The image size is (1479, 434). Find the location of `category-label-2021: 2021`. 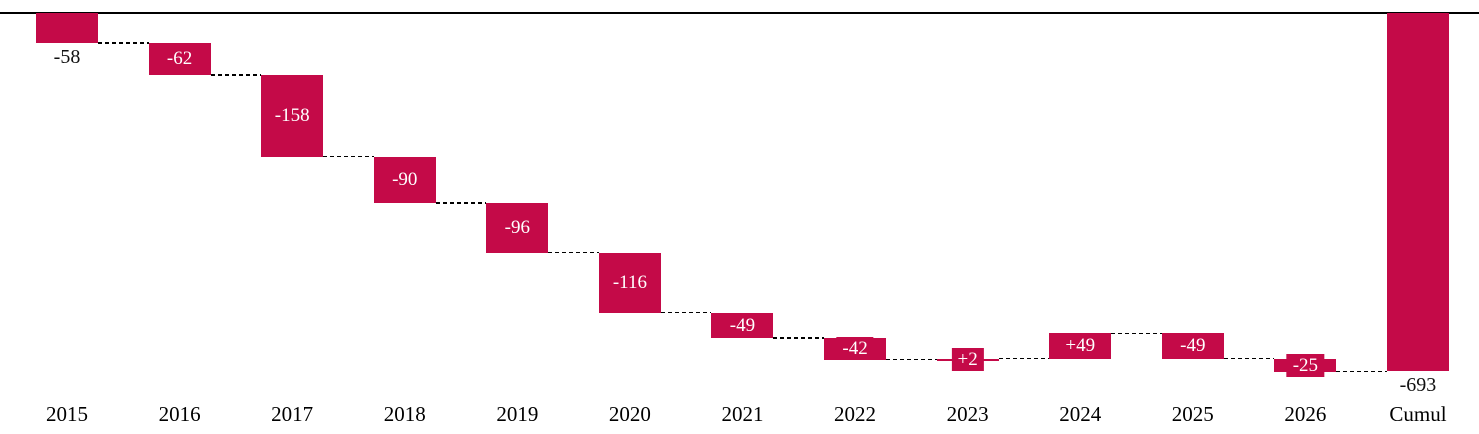

category-label-2021: 2021 is located at coordinates (742, 414).